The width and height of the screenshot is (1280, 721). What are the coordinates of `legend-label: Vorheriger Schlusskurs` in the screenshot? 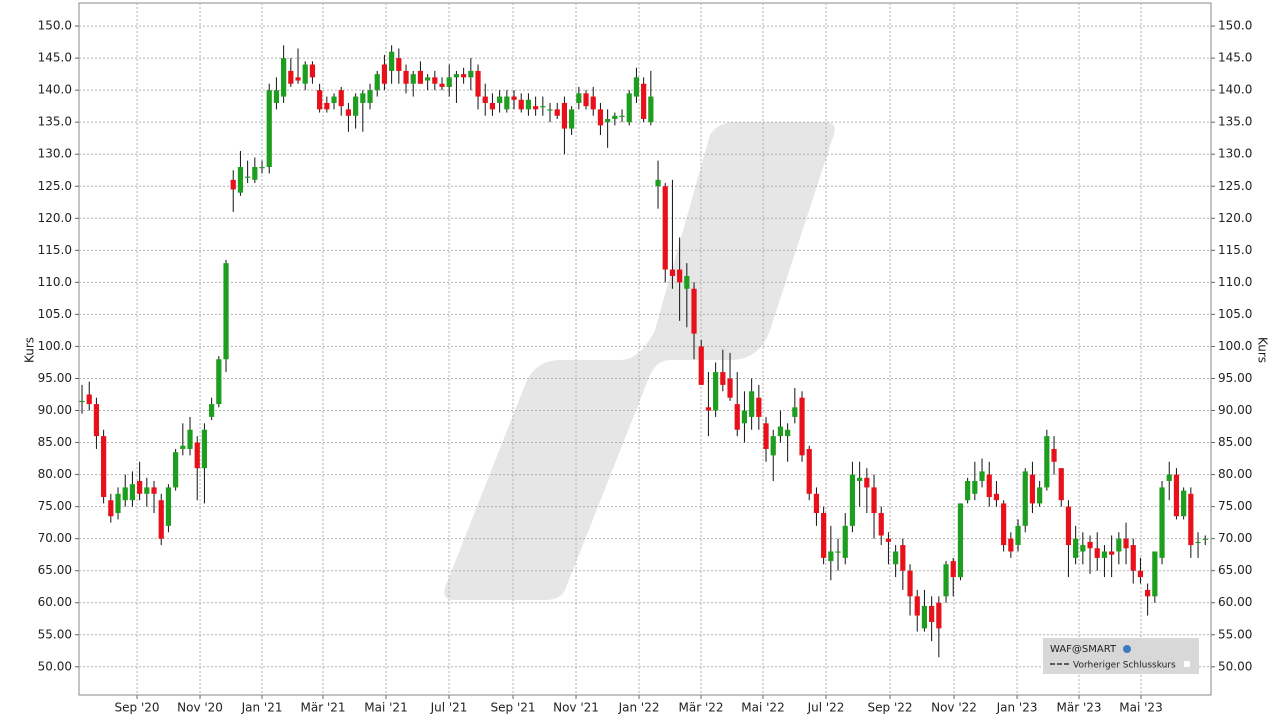 It's located at (1124, 666).